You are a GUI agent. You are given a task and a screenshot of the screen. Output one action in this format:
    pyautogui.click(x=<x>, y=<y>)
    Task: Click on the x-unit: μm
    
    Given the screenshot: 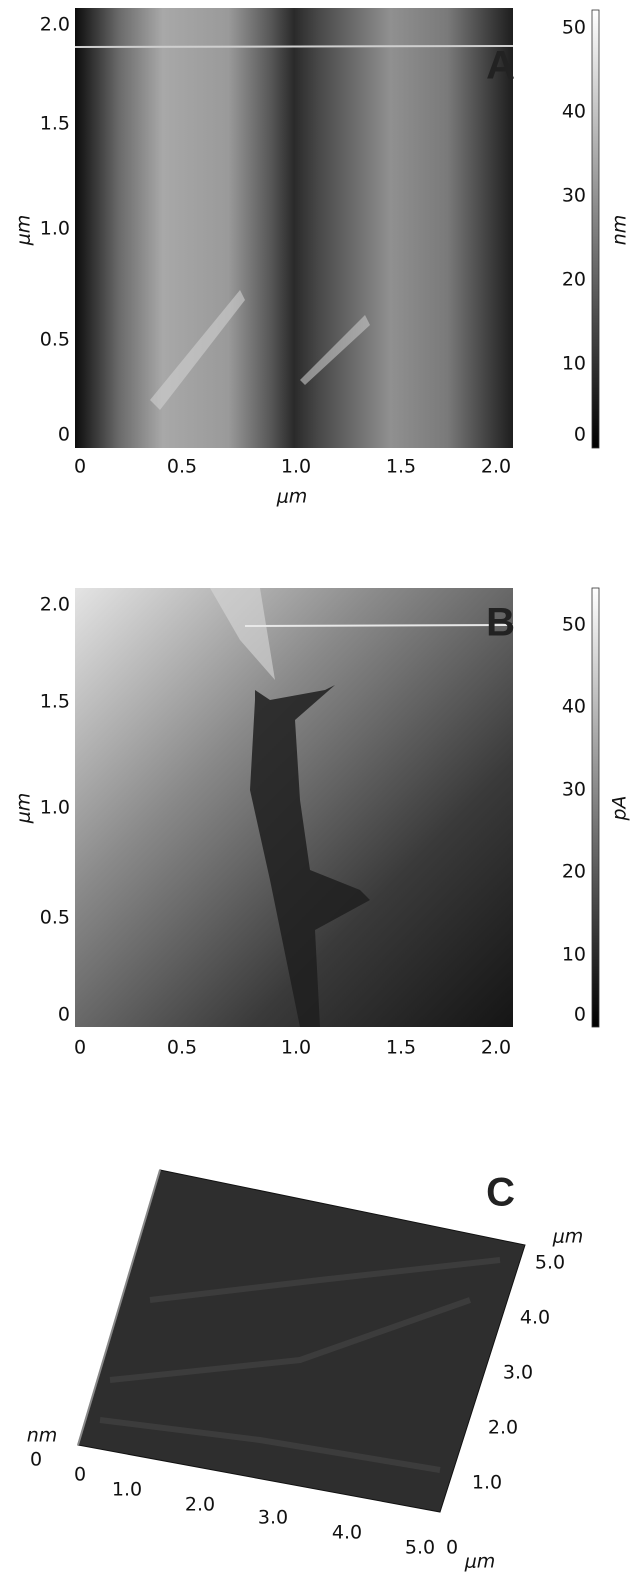 What is the action you would take?
    pyautogui.click(x=480, y=1562)
    